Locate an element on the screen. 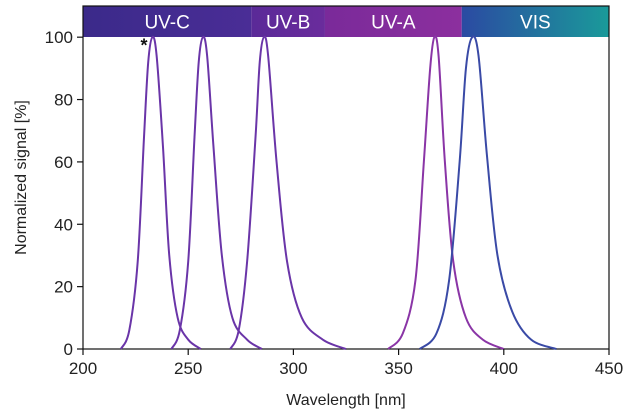  annotations: * is located at coordinates (144, 45).